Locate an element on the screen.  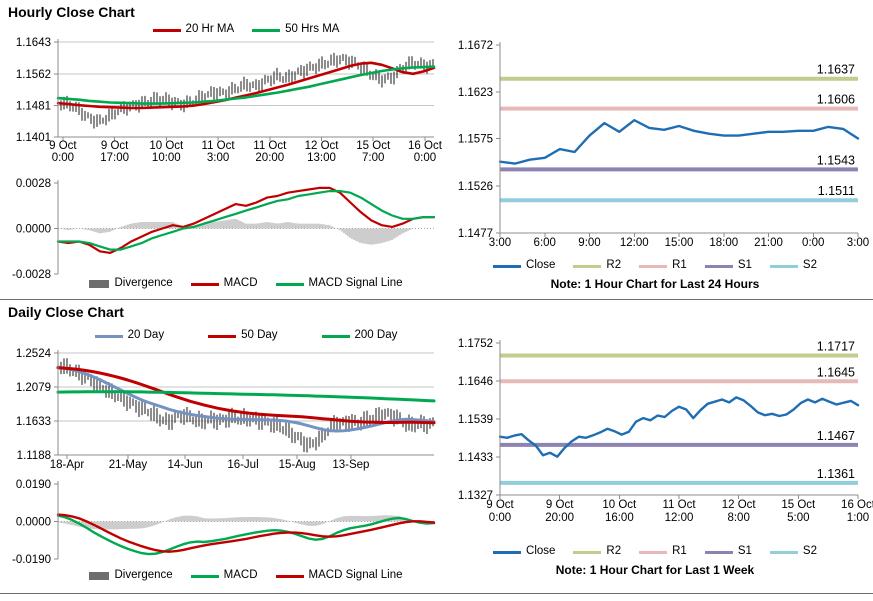
y-tick-label: 1.2524 is located at coordinates (34, 354).